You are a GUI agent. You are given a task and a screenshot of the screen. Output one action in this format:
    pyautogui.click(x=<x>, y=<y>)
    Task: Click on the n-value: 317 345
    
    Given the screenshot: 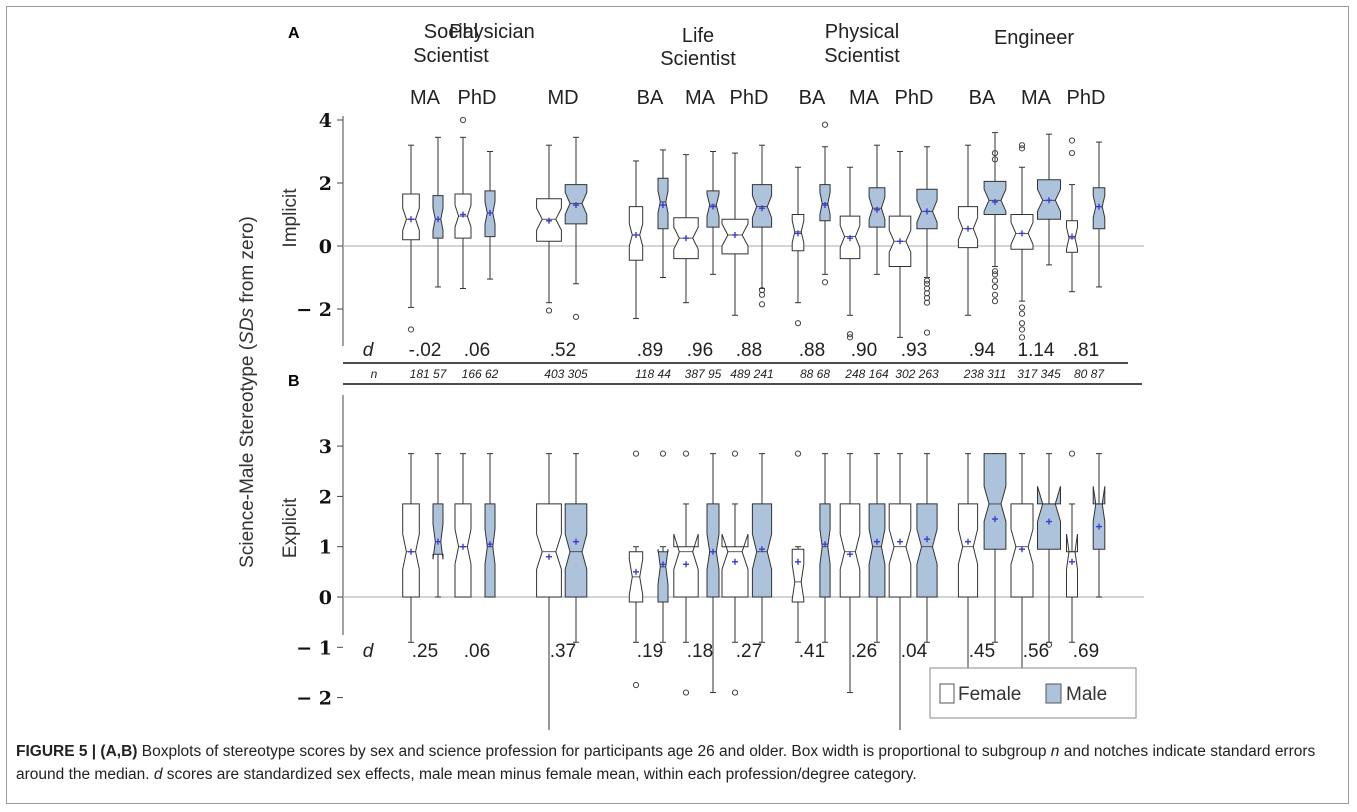 What is the action you would take?
    pyautogui.click(x=1039, y=374)
    